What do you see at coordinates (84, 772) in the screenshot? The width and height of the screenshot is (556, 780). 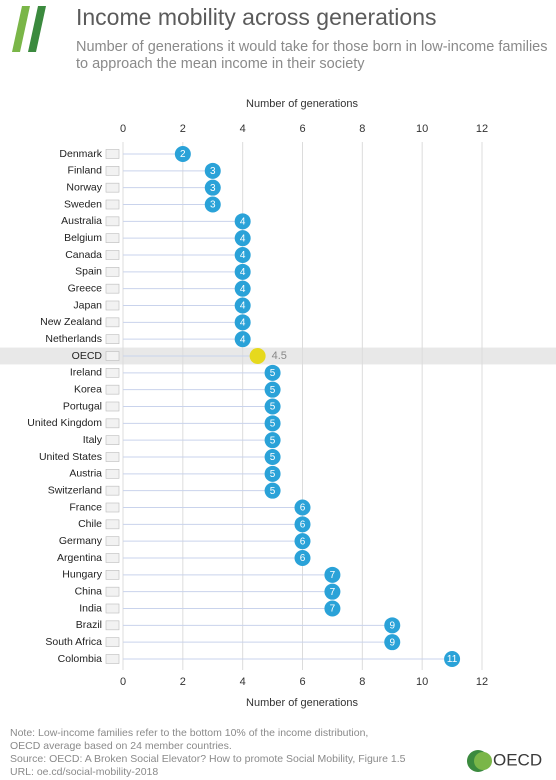 I see `note: URL: oe.cd/social-mobility-2018` at bounding box center [84, 772].